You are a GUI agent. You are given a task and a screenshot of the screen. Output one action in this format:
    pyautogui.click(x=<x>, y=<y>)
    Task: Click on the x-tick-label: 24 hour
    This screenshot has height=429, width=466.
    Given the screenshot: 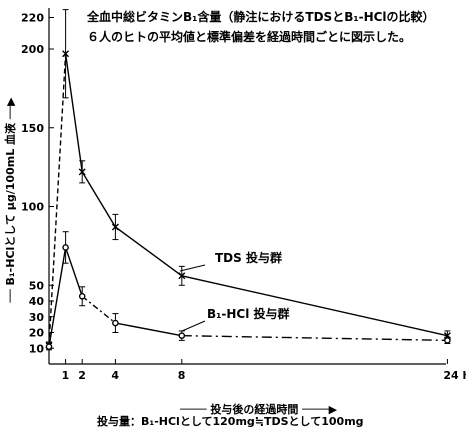 What is the action you would take?
    pyautogui.click(x=454, y=375)
    